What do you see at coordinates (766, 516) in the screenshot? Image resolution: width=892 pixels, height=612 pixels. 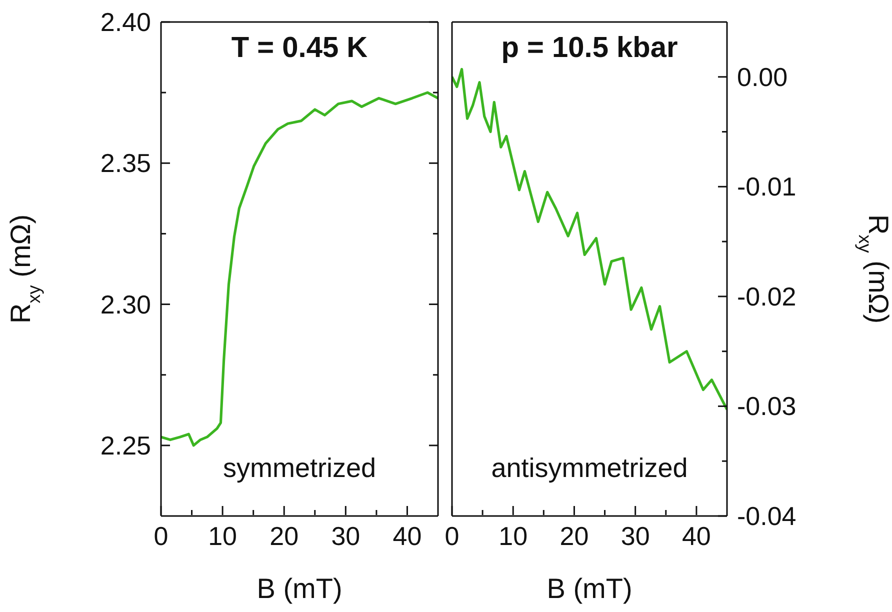 I see `y2-tick-label: -0.04` at bounding box center [766, 516].